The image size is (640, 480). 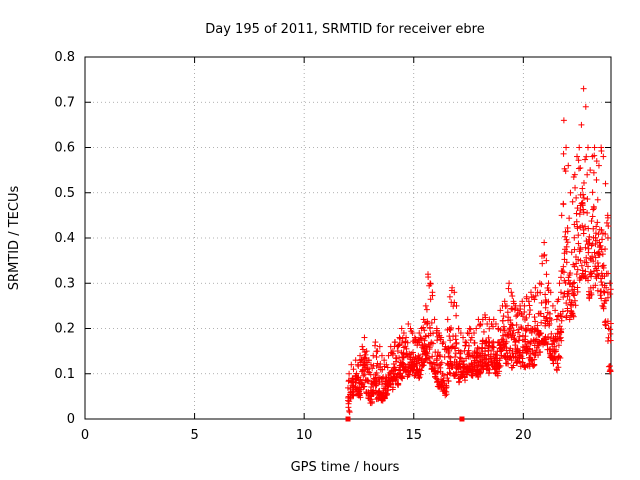 What do you see at coordinates (523, 435) in the screenshot?
I see `x-tick-label: 20` at bounding box center [523, 435].